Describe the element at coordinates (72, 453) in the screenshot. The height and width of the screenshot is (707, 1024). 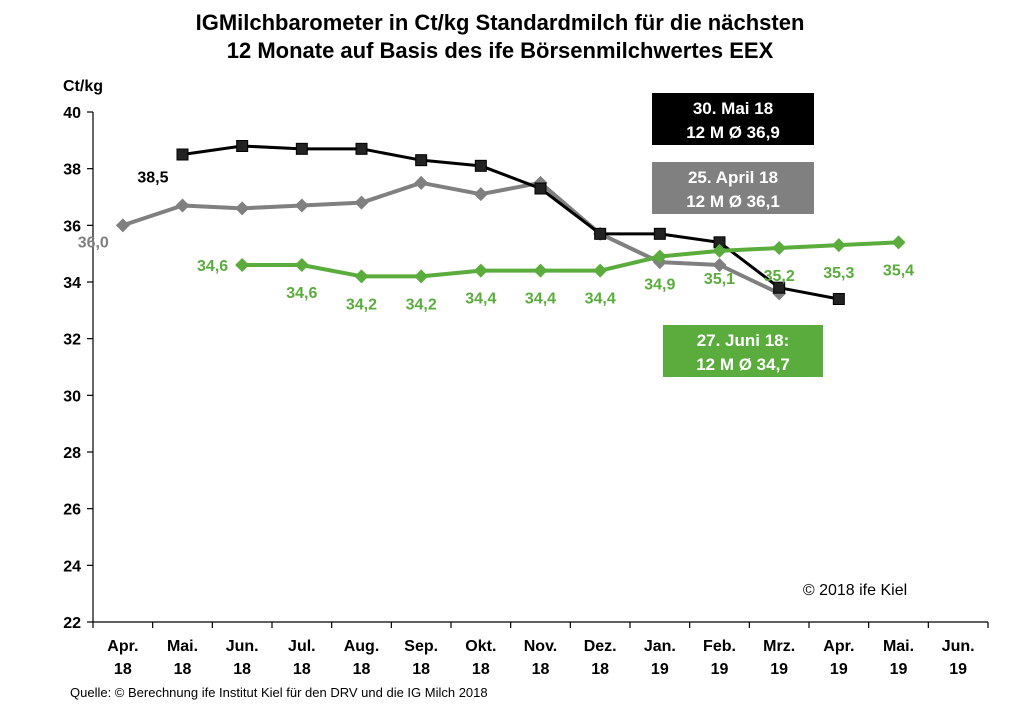
I see `y-tick-label: 28` at that location.